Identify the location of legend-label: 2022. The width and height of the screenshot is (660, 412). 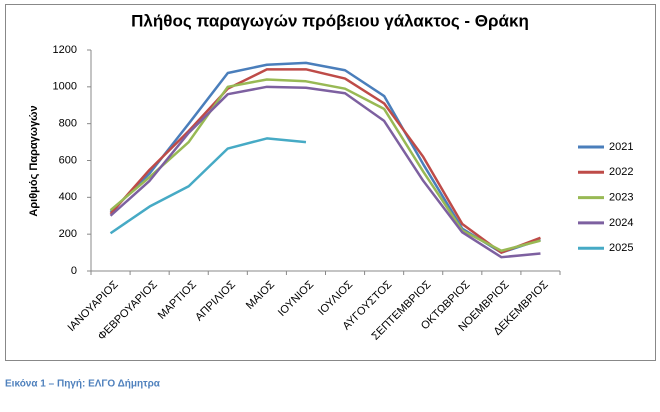
(621, 172).